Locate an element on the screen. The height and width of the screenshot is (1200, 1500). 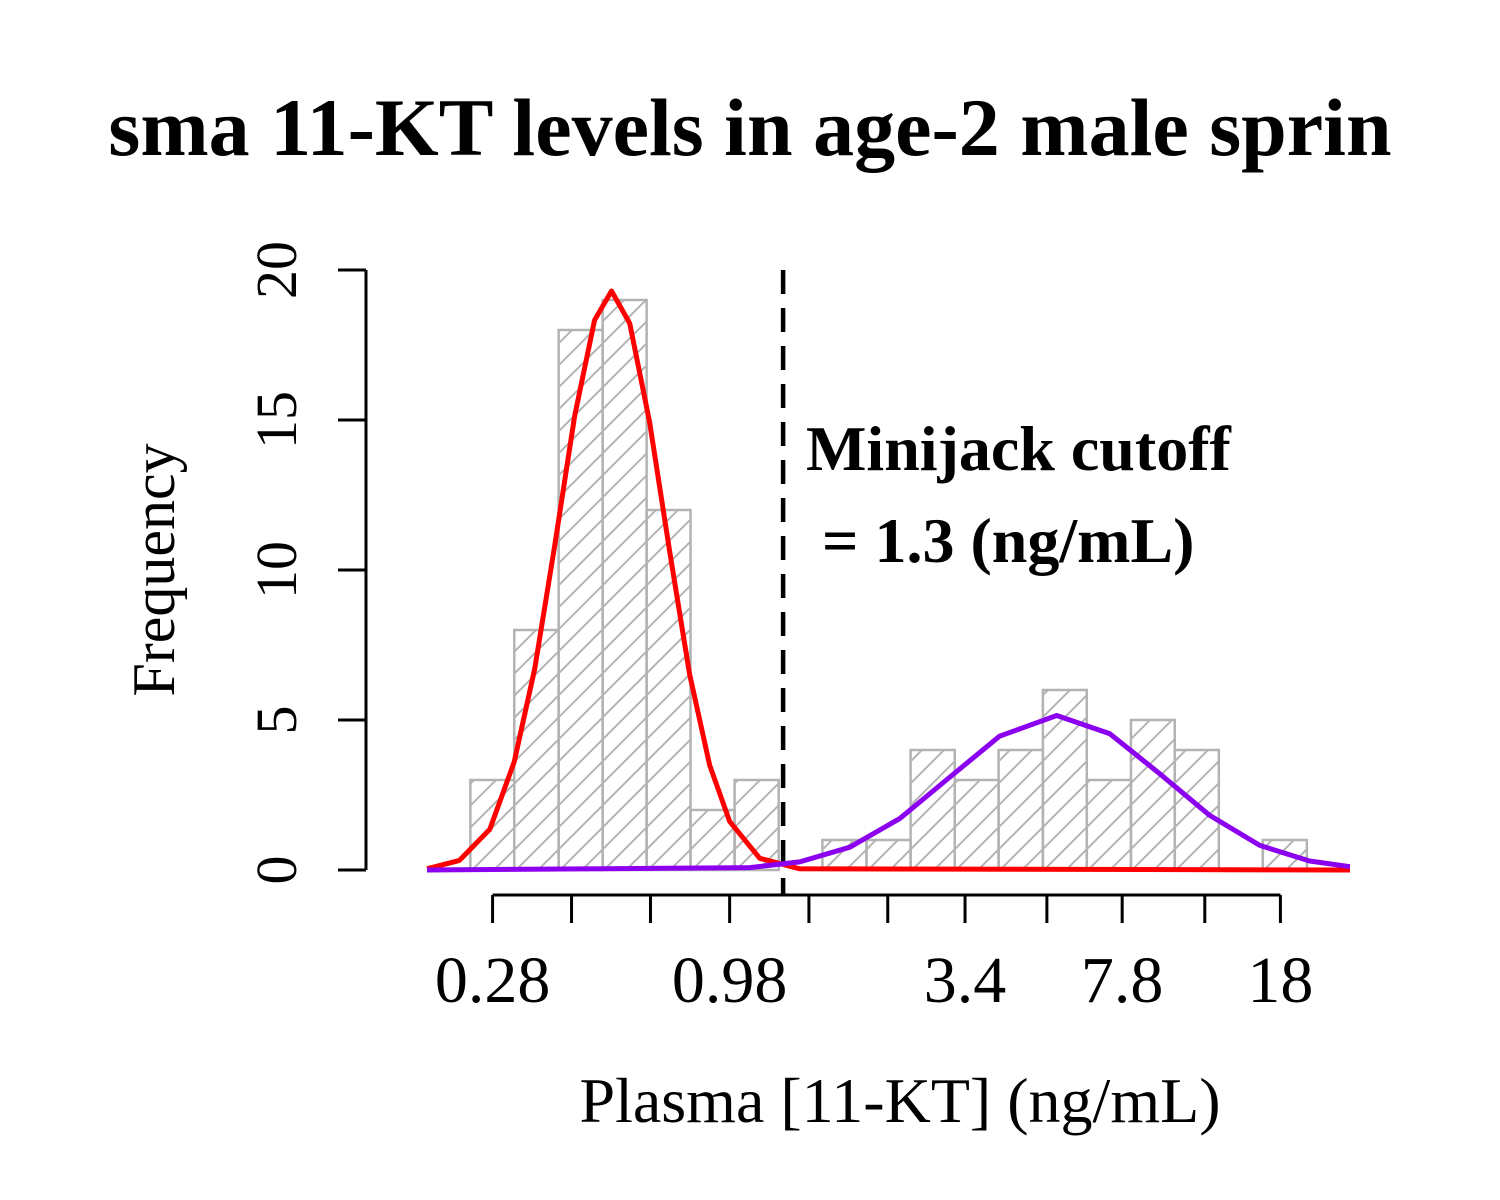
annotation: Minijack cutoff is located at coordinates (1019, 448).